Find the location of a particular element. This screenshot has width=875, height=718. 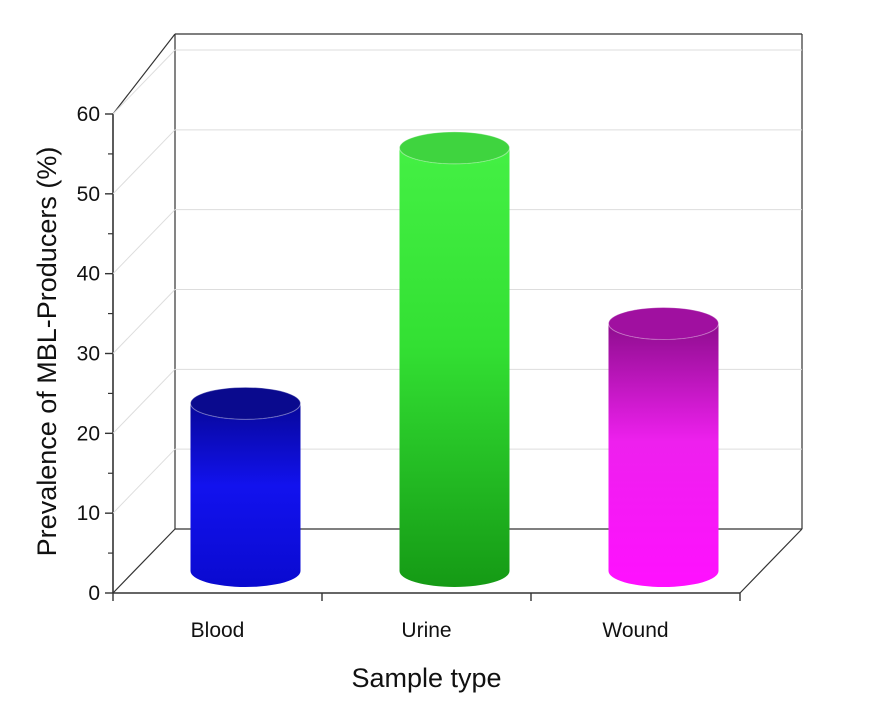

bar-blood is located at coordinates (245, 486).